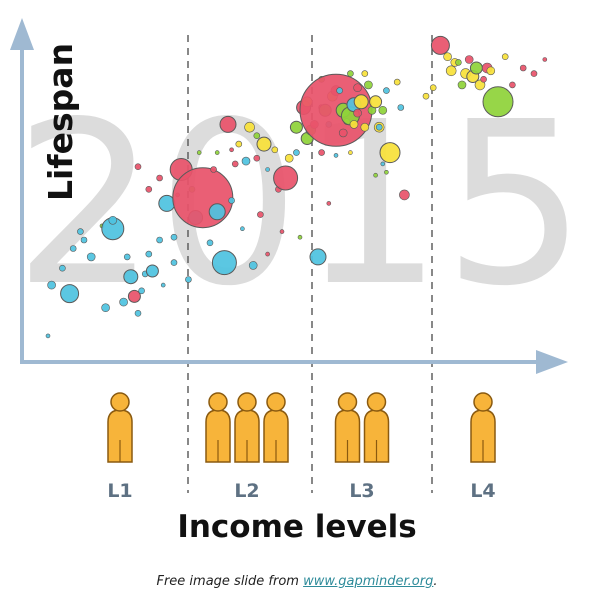 Image resolution: width=594 pixels, height=607 pixels. What do you see at coordinates (301, 491) in the screenshot?
I see `income-level-labels: L1 L2 L3 L4` at bounding box center [301, 491].